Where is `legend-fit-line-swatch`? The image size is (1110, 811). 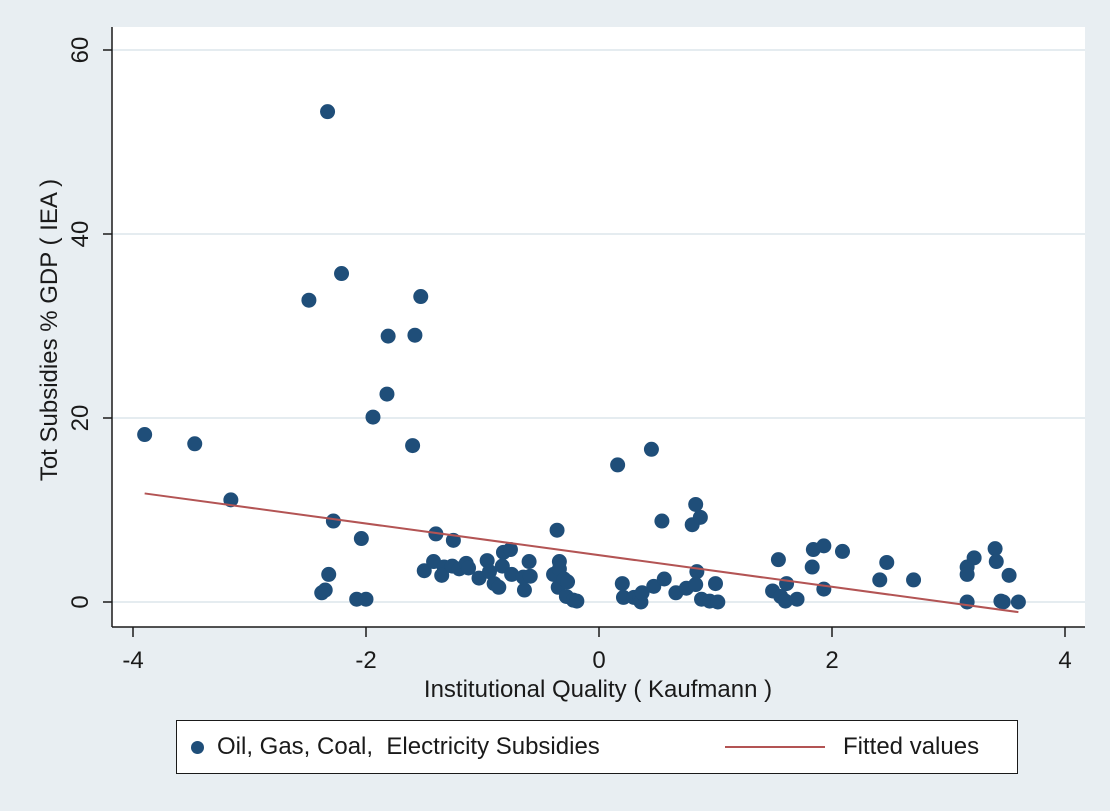 legend-fit-line-swatch is located at coordinates (775, 747).